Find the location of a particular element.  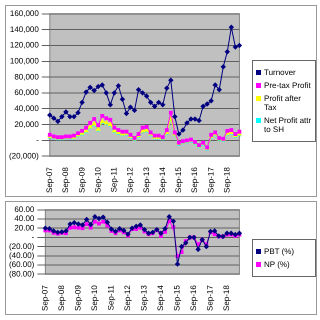

y-tick-label: (60.00) is located at coordinates (21, 265).